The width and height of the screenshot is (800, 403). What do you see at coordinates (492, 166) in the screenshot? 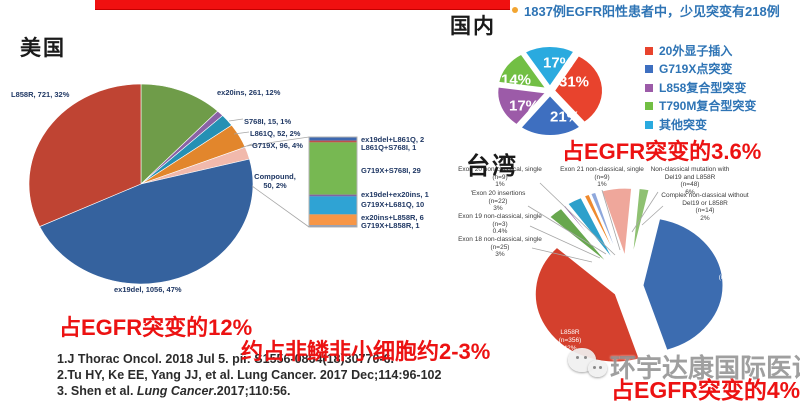
I see `tw-section-title: 台湾` at bounding box center [492, 166].